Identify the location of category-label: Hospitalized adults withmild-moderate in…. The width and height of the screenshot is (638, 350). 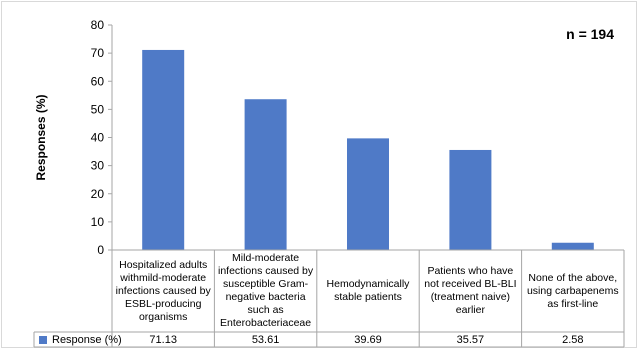
(163, 290).